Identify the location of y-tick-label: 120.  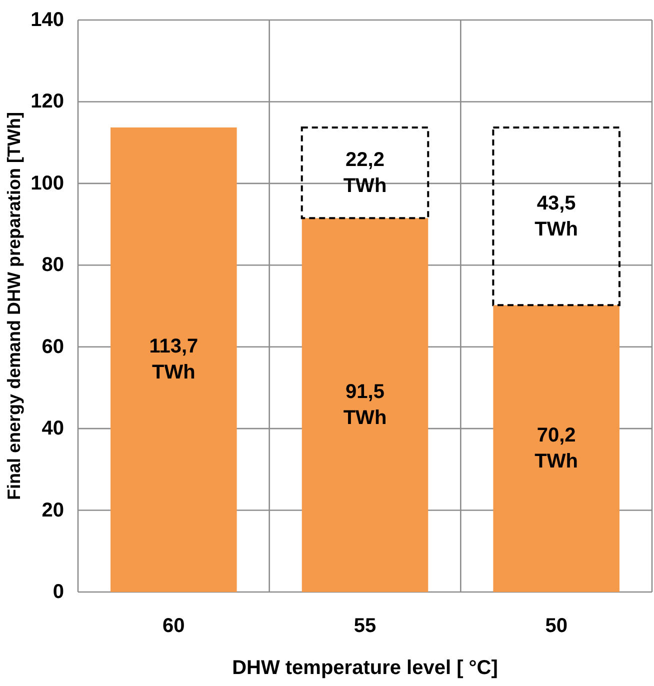
(47, 101).